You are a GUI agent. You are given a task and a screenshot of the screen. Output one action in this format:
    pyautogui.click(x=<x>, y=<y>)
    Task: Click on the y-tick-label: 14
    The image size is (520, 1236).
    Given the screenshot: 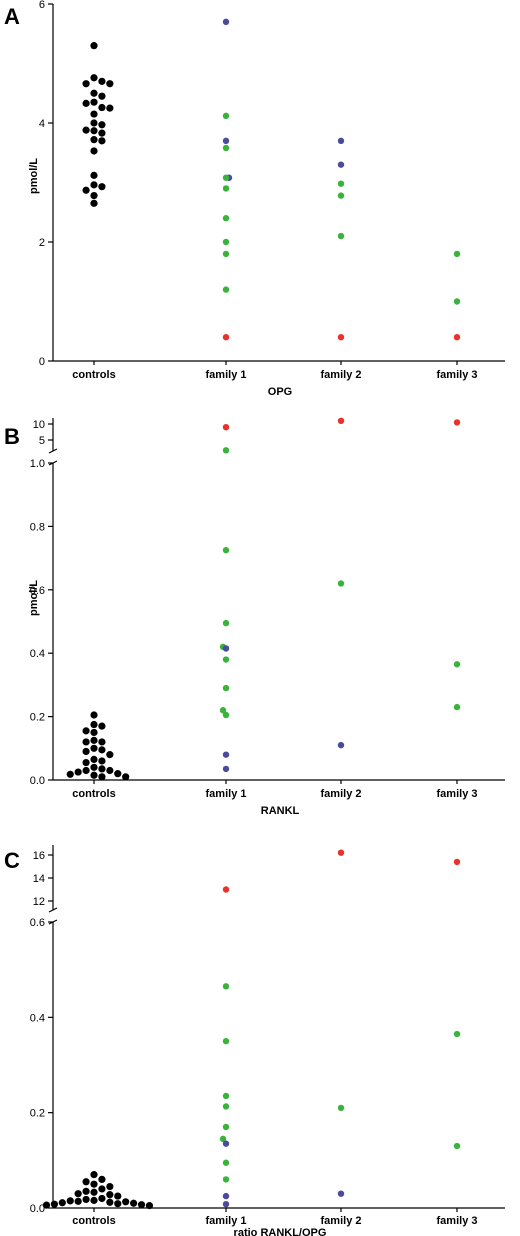 What is the action you would take?
    pyautogui.click(x=39, y=879)
    